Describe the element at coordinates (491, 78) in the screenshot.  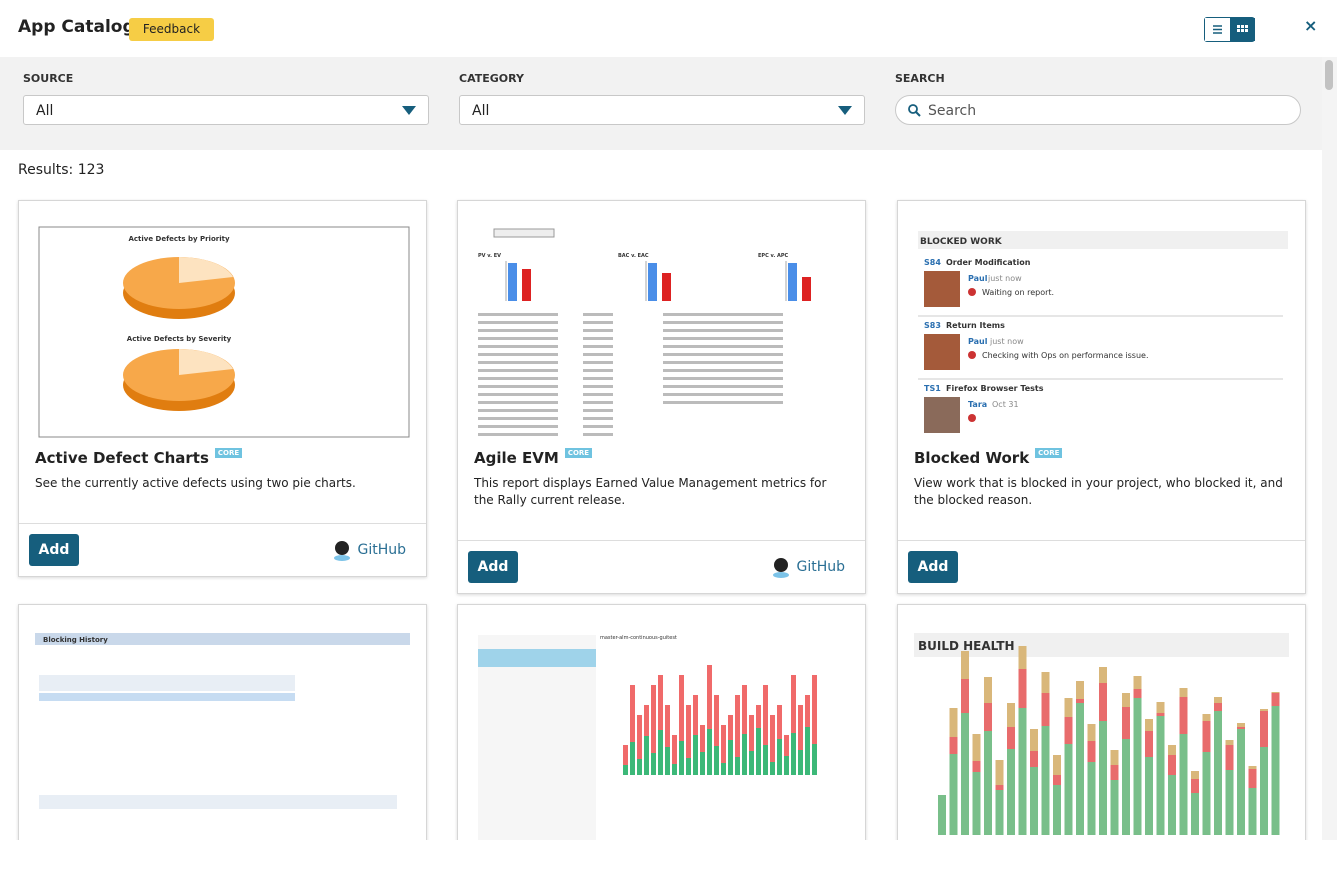
I see `filter-label: CATEGORY` at that location.